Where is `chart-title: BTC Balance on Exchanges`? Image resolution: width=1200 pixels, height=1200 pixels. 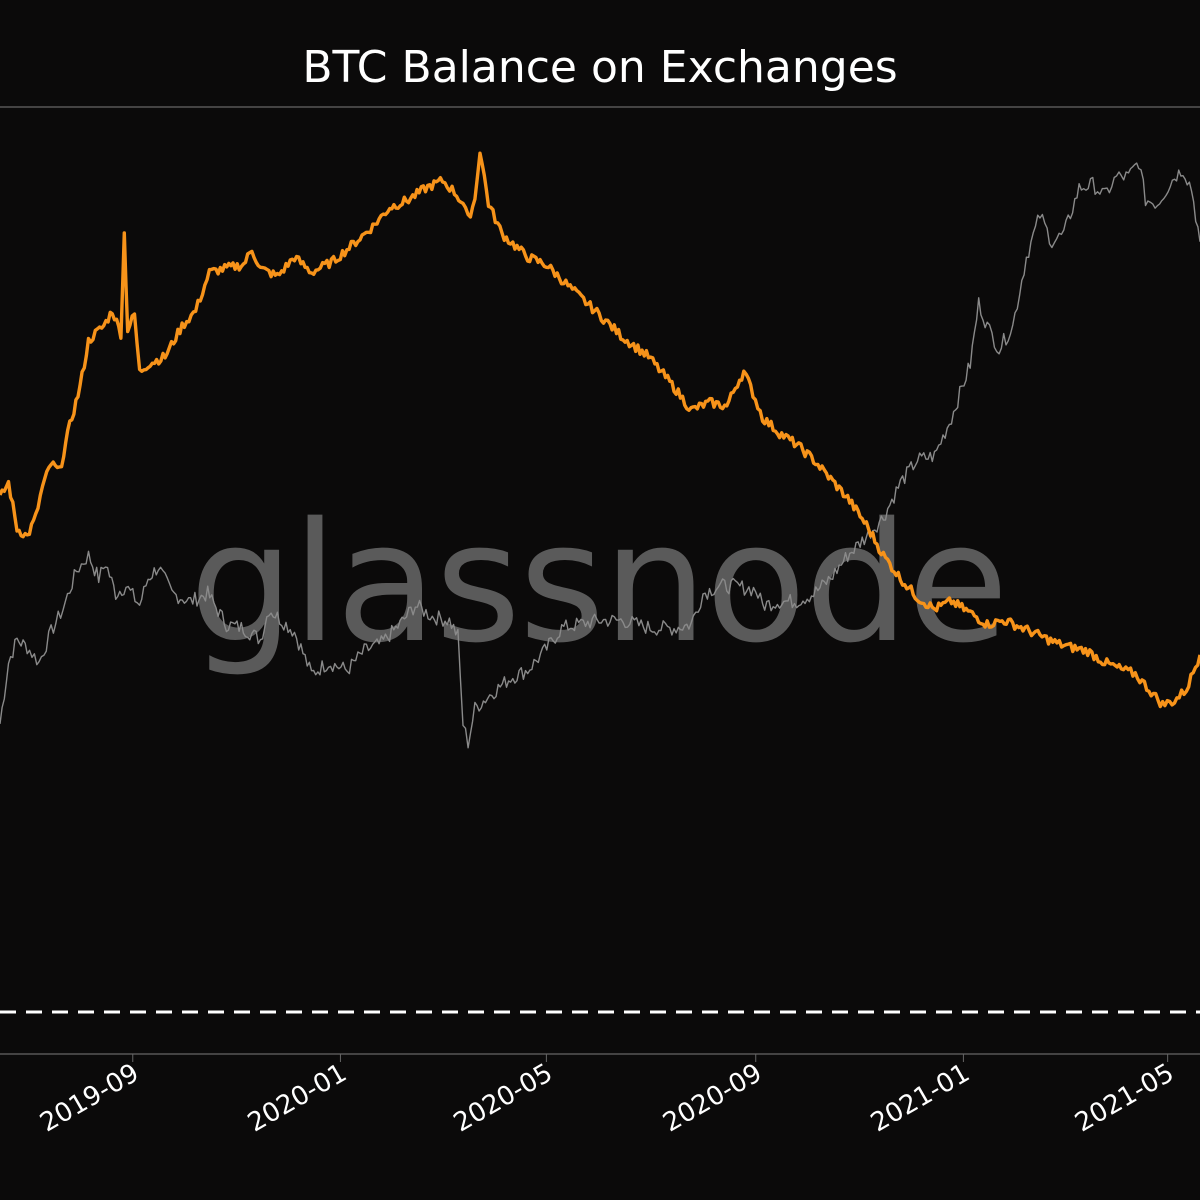
chart-title: BTC Balance on Exchanges is located at coordinates (599, 67).